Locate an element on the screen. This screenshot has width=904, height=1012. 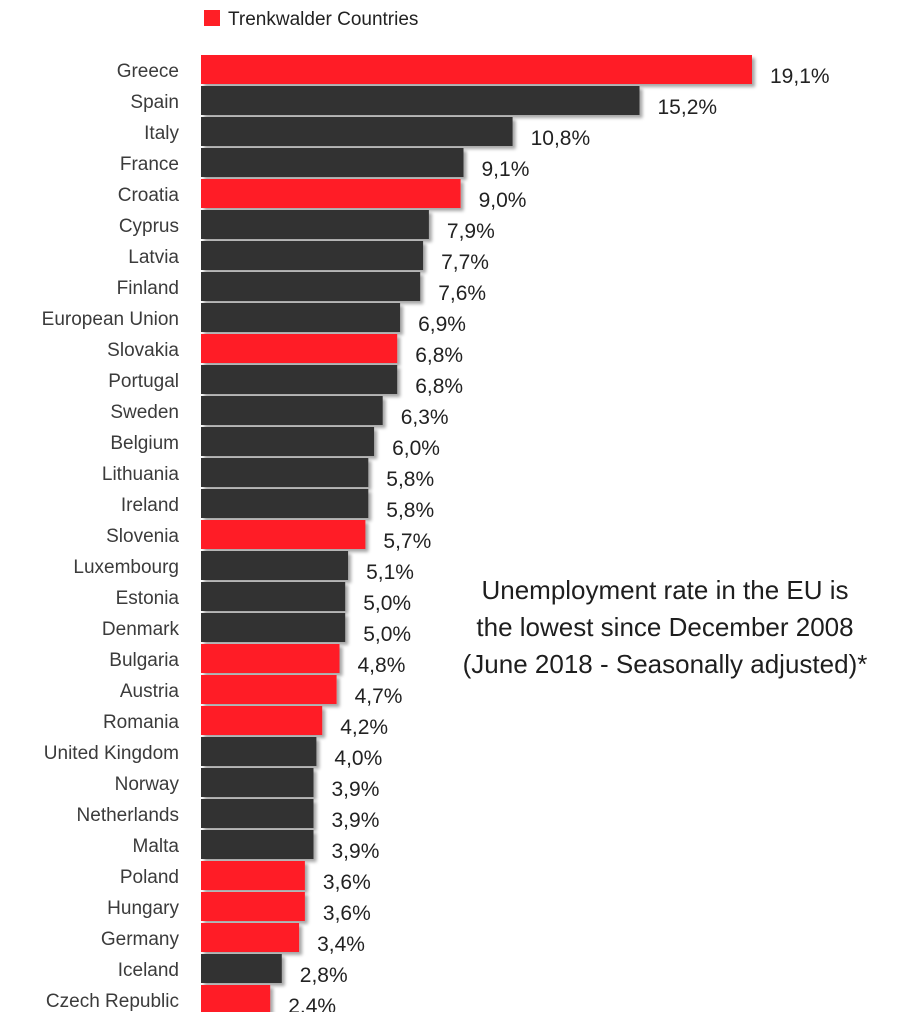
category-label: European Union is located at coordinates (110, 319).